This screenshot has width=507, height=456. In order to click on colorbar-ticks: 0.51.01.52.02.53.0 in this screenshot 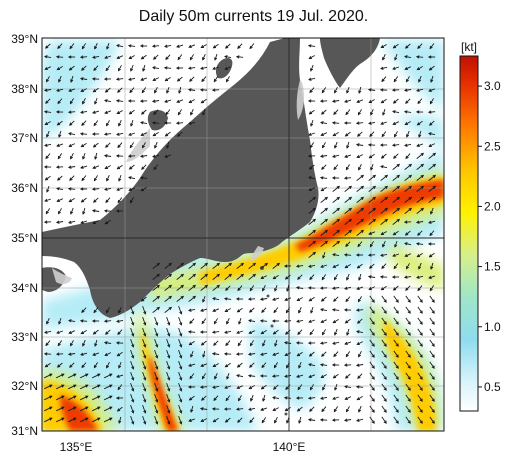, I will do `click(489, 236)`.